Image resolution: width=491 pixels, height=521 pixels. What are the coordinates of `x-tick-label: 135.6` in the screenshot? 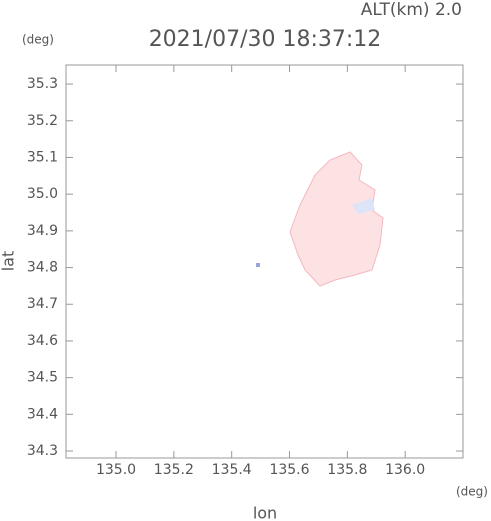 It's located at (289, 470).